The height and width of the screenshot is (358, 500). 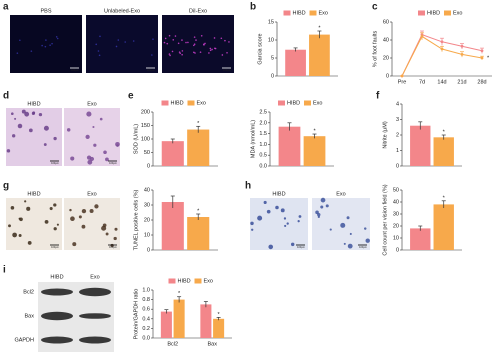 I want to click on y-tick-label: 2.0, so click(x=263, y=123).